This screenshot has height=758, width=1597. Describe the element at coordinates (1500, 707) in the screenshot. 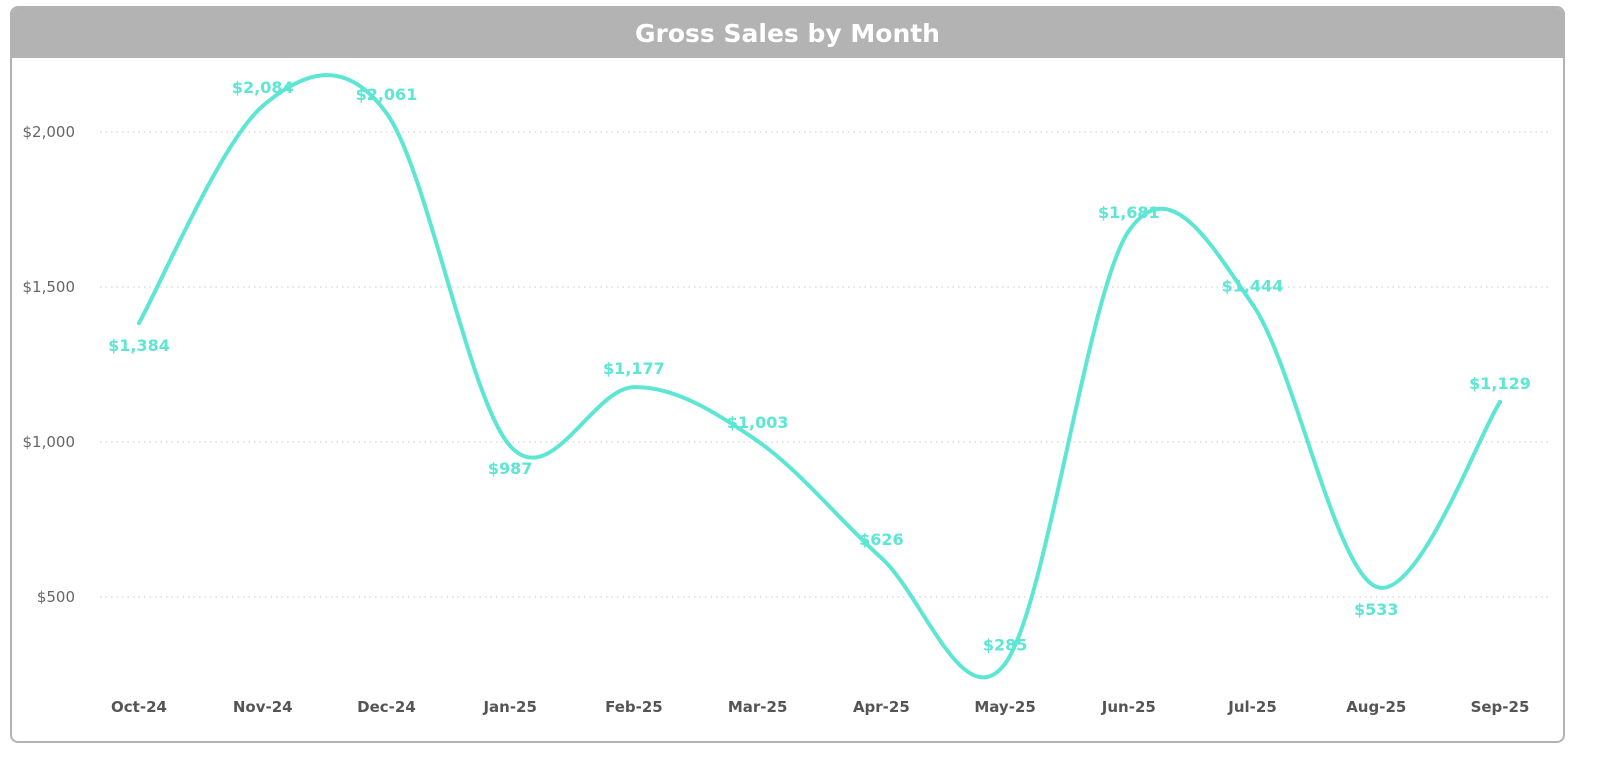

I see `x-tick-label: Sep-25` at that location.